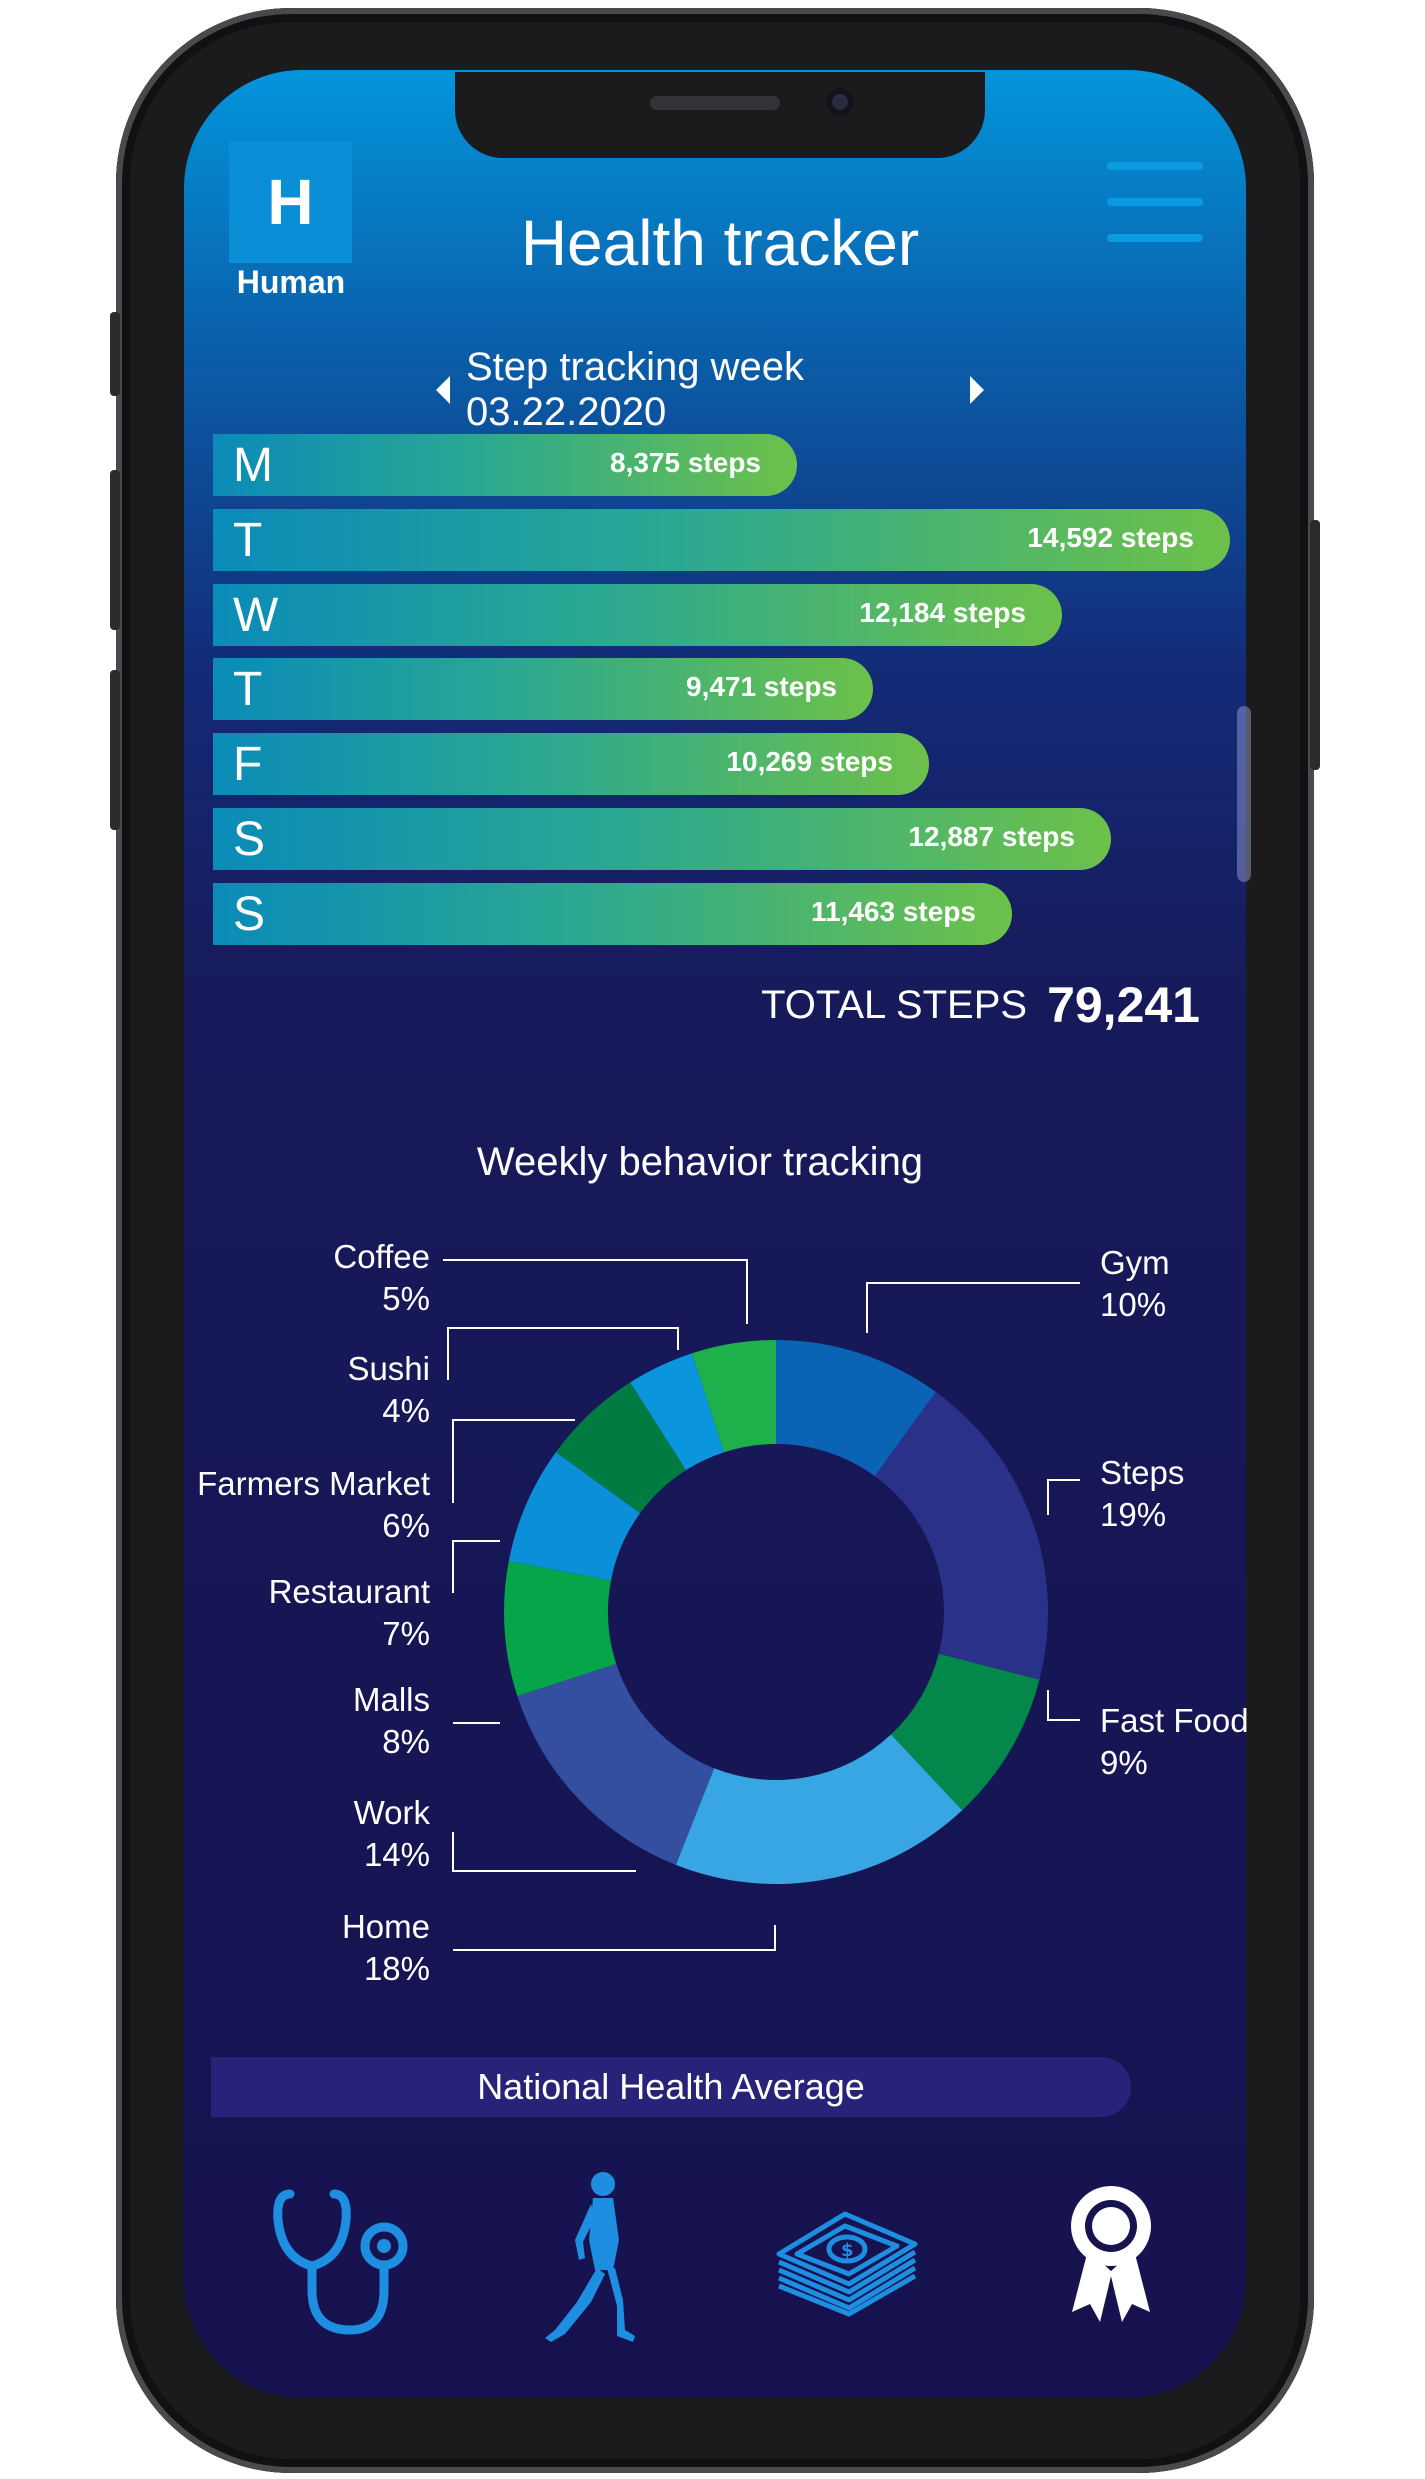 Image resolution: width=1425 pixels, height=2479 pixels. Describe the element at coordinates (1155, 202) in the screenshot. I see `hamburger-menu-icon` at that location.